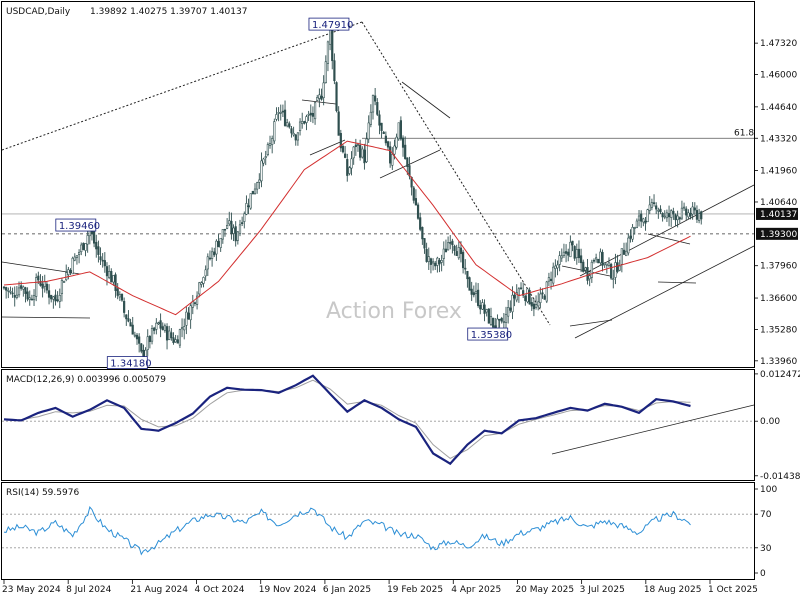 The width and height of the screenshot is (800, 600). I want to click on rsi-y-tick-label: 100, so click(768, 490).